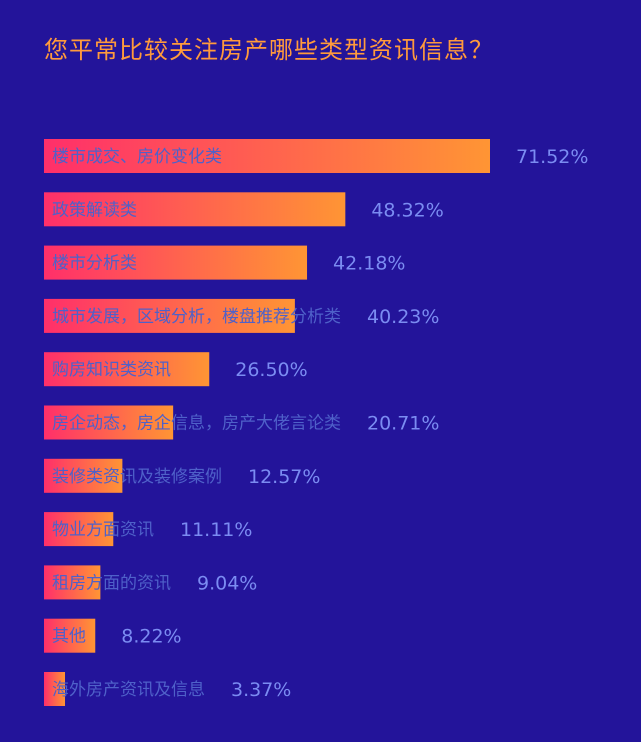 Image resolution: width=641 pixels, height=742 pixels. I want to click on value-label: 11.11%, so click(216, 530).